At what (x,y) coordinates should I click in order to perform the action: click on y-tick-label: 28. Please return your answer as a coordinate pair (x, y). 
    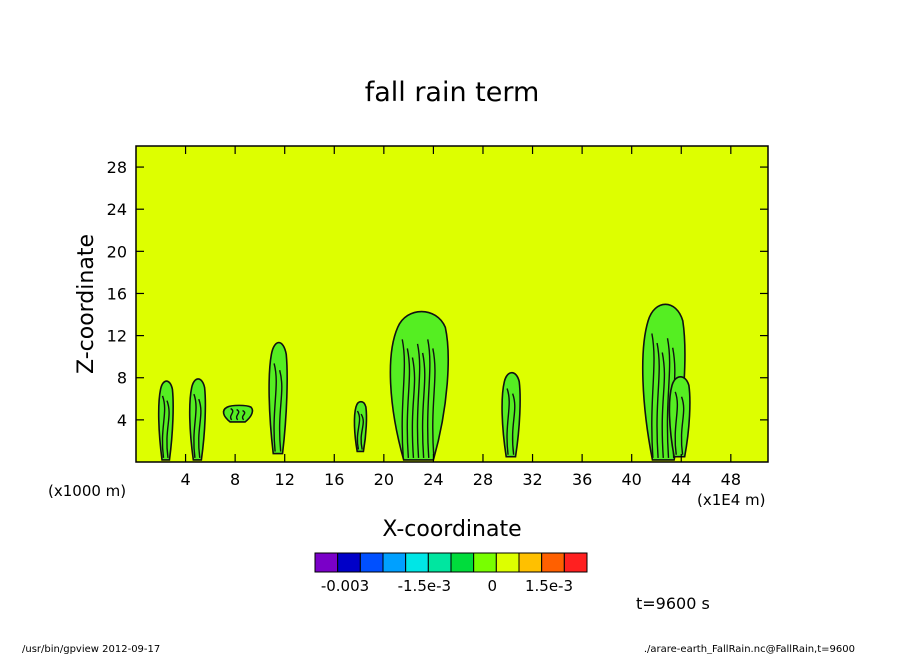
    Looking at the image, I should click on (117, 167).